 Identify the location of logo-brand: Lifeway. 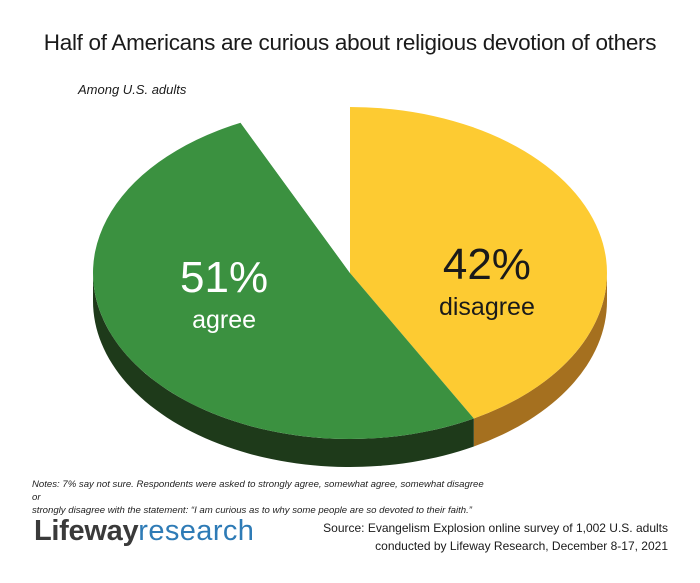
(86, 531).